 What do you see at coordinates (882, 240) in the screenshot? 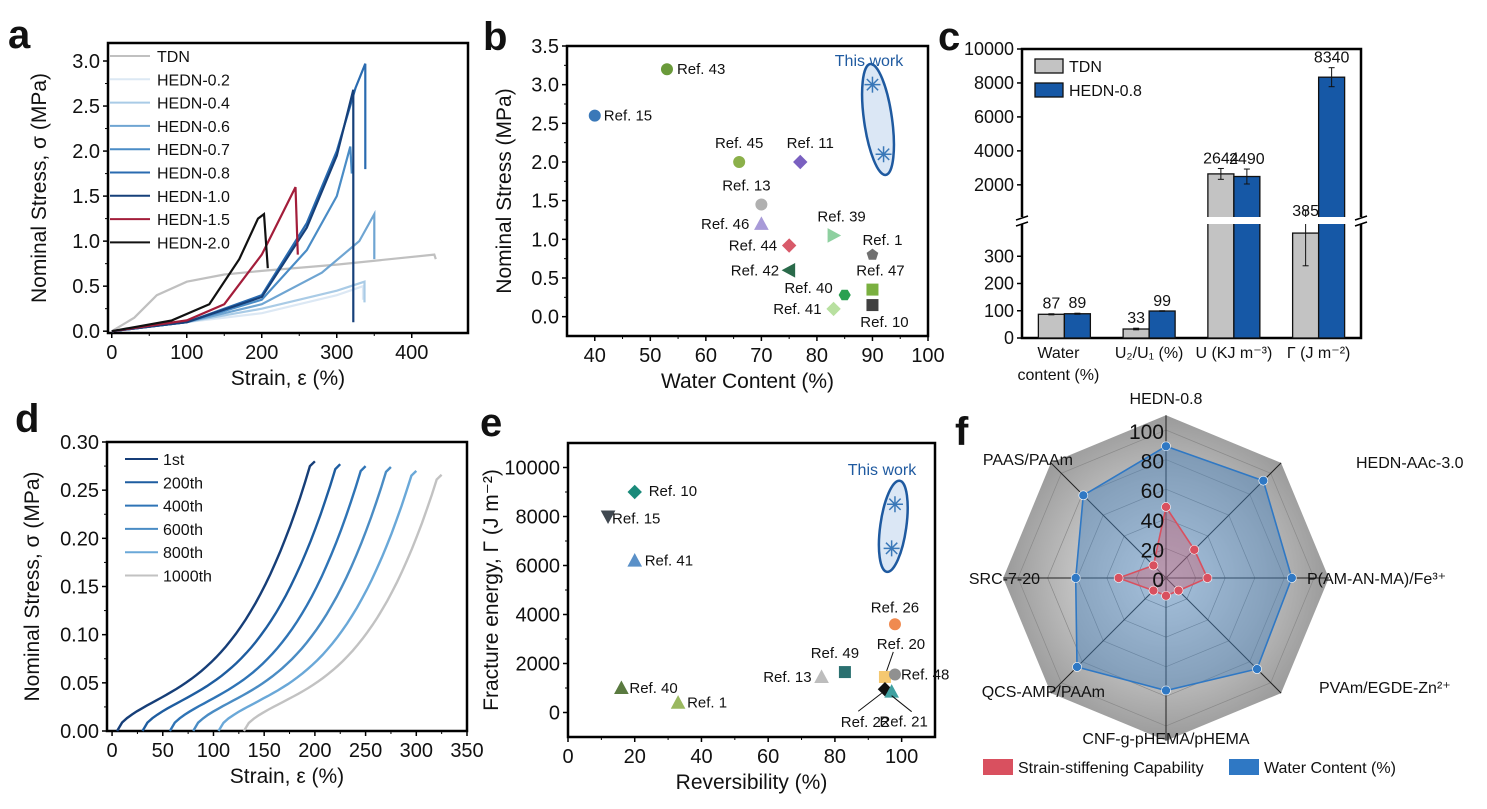
I see `point-label: Ref. 1` at bounding box center [882, 240].